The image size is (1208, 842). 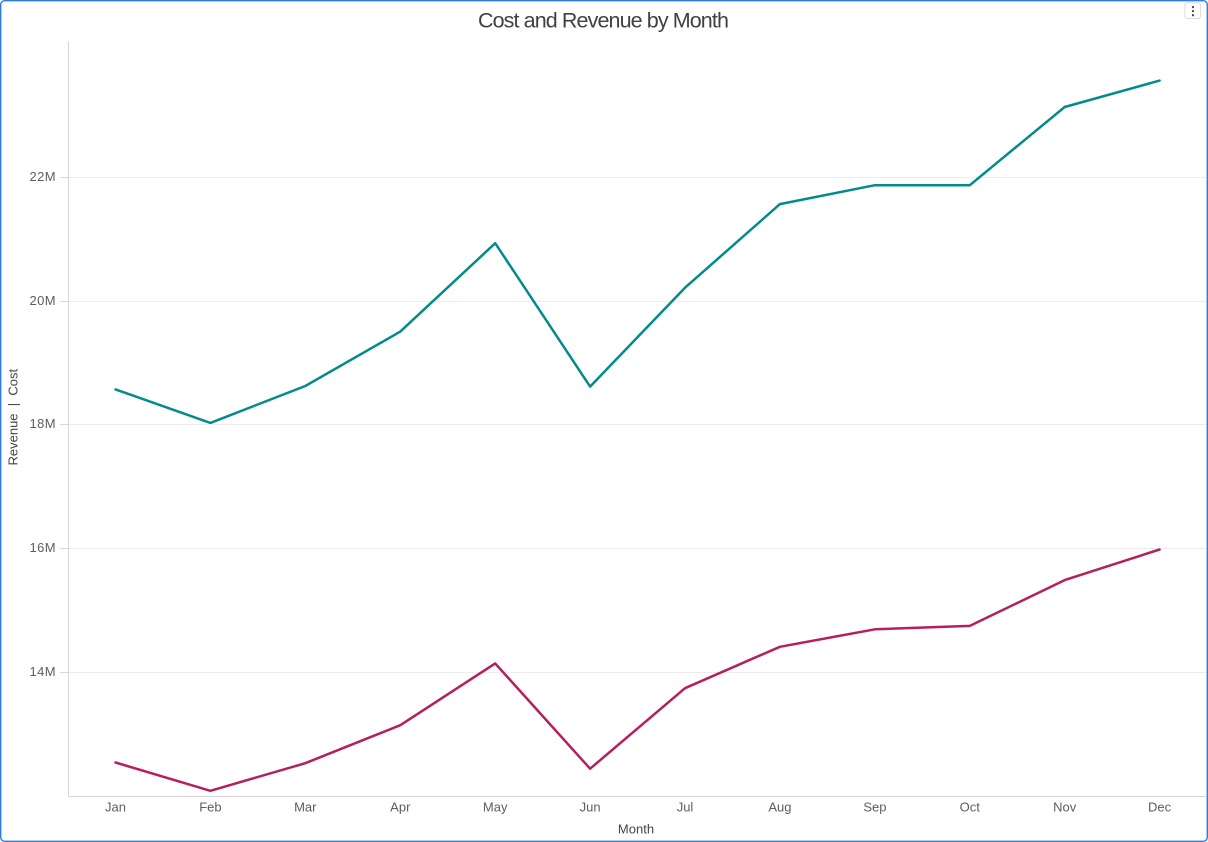 I want to click on svg-text: Sep, so click(x=874, y=807).